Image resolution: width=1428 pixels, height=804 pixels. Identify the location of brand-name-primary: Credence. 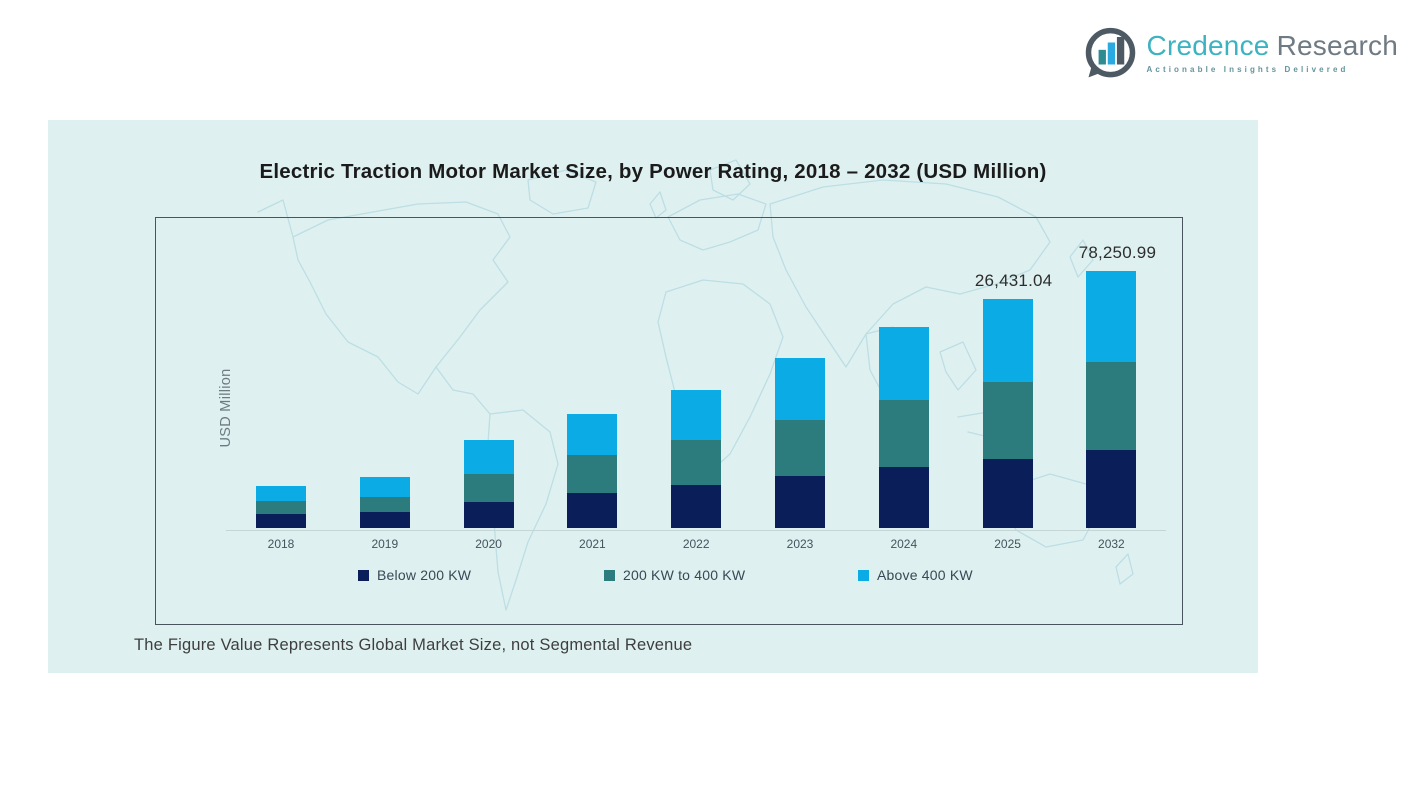
(1208, 45).